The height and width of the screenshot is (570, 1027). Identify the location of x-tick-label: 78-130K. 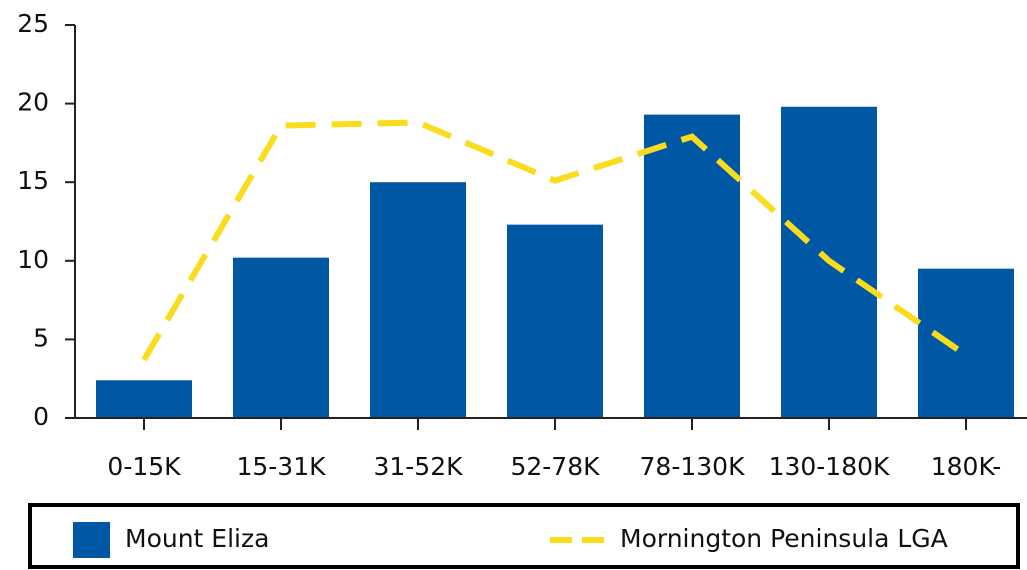
(693, 466).